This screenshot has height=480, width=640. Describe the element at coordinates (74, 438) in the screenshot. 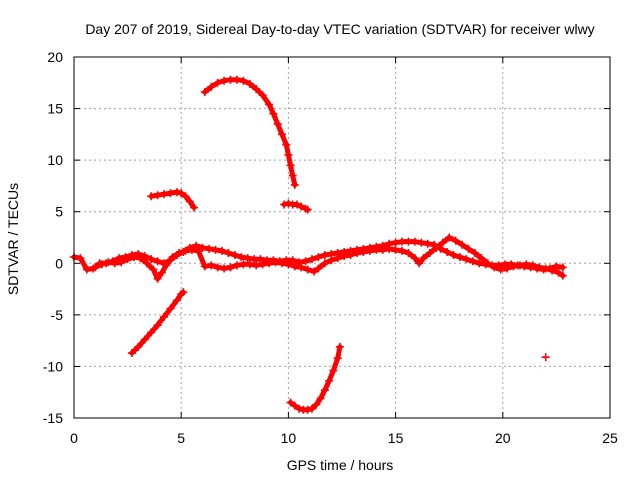

I see `x-tick-label: 0` at that location.